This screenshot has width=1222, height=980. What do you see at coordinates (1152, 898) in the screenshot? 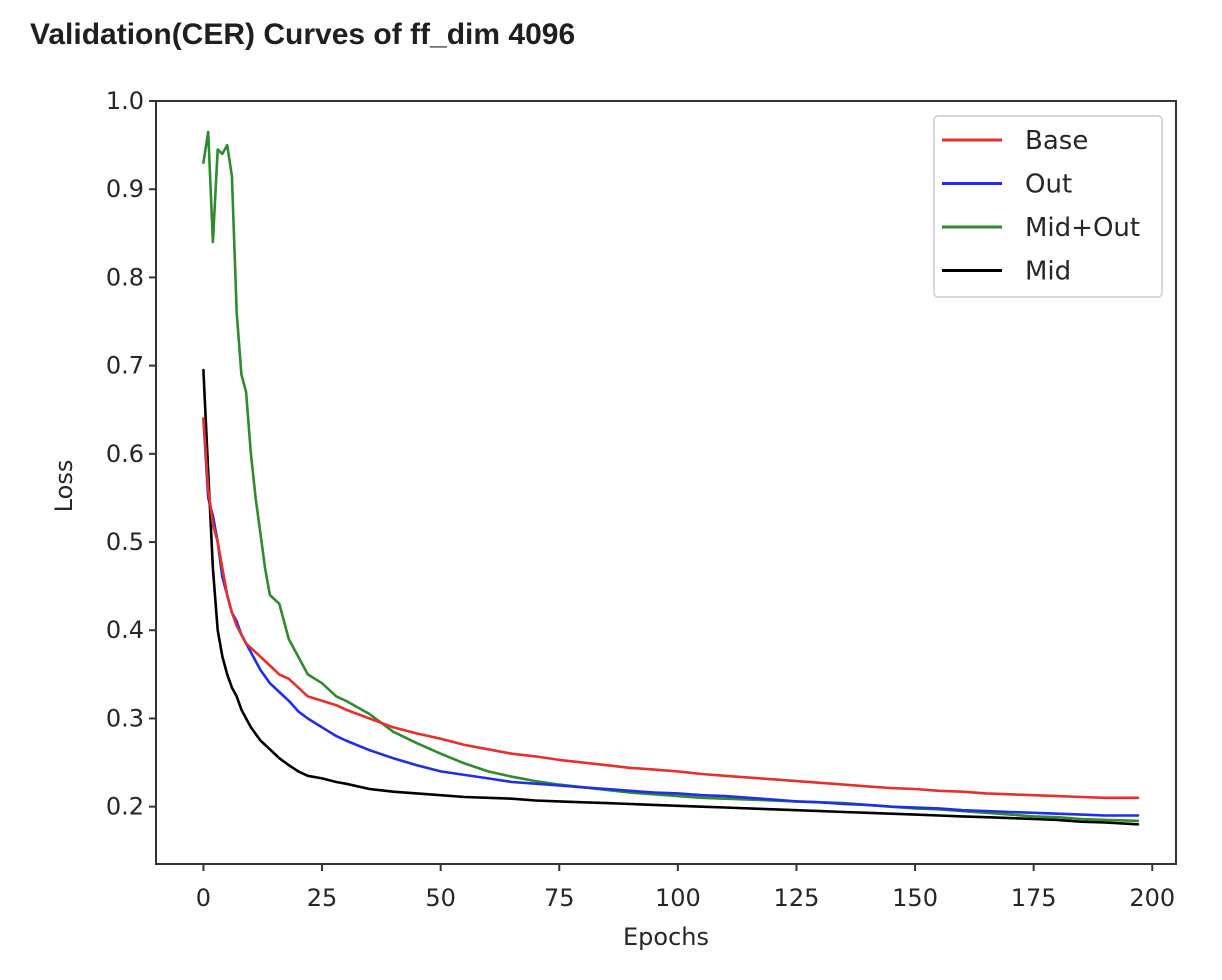
I see `x-tick-label: 200` at bounding box center [1152, 898].